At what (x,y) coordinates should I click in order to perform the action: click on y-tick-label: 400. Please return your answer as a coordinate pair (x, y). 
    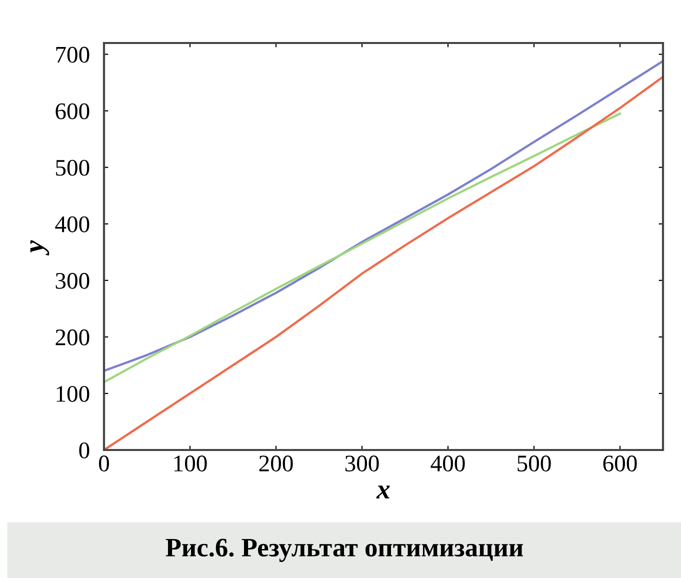
    Looking at the image, I should click on (72, 224).